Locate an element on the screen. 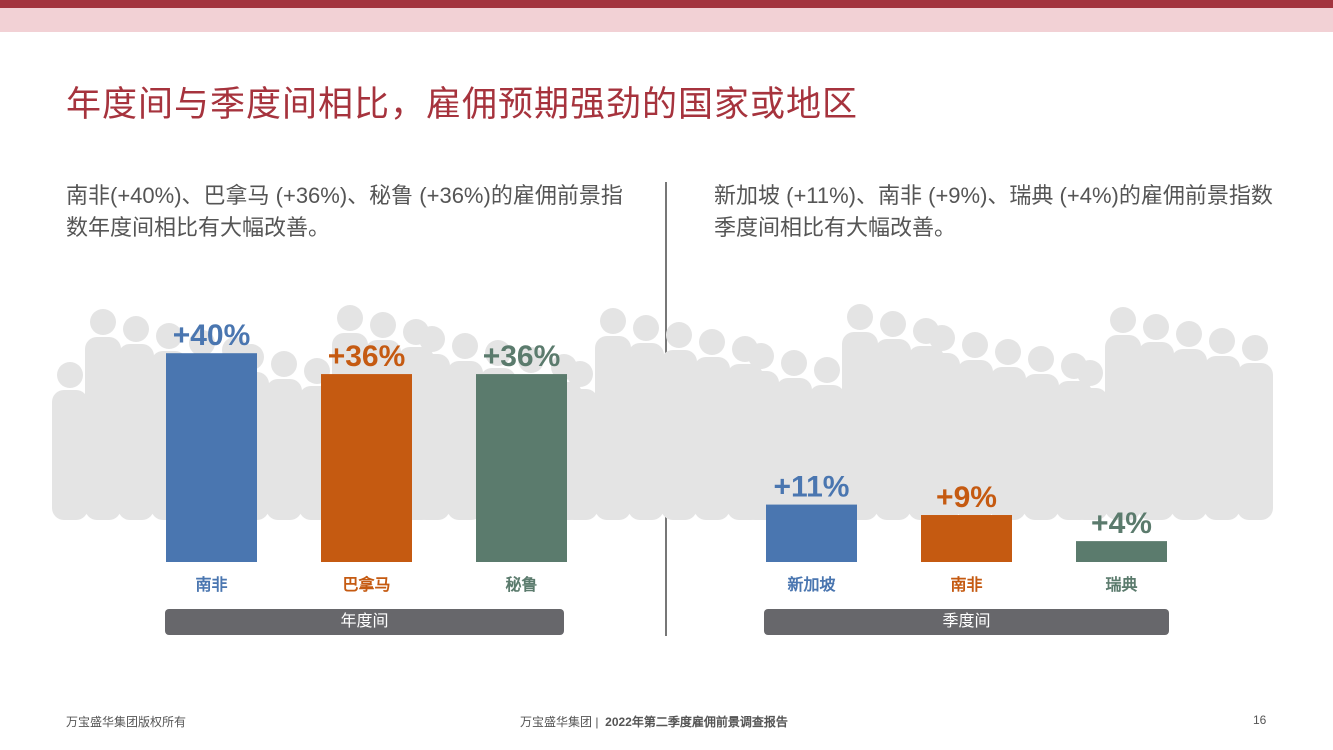  footer-company: 万宝盛华集团 is located at coordinates (556, 722).